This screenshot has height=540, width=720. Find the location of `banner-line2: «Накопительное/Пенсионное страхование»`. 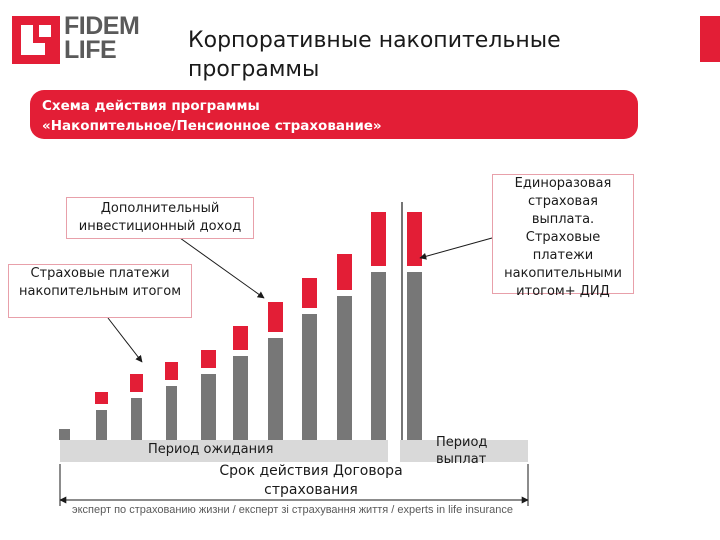

banner-line2: «Накопительное/Пенсионное страхование» is located at coordinates (212, 126).